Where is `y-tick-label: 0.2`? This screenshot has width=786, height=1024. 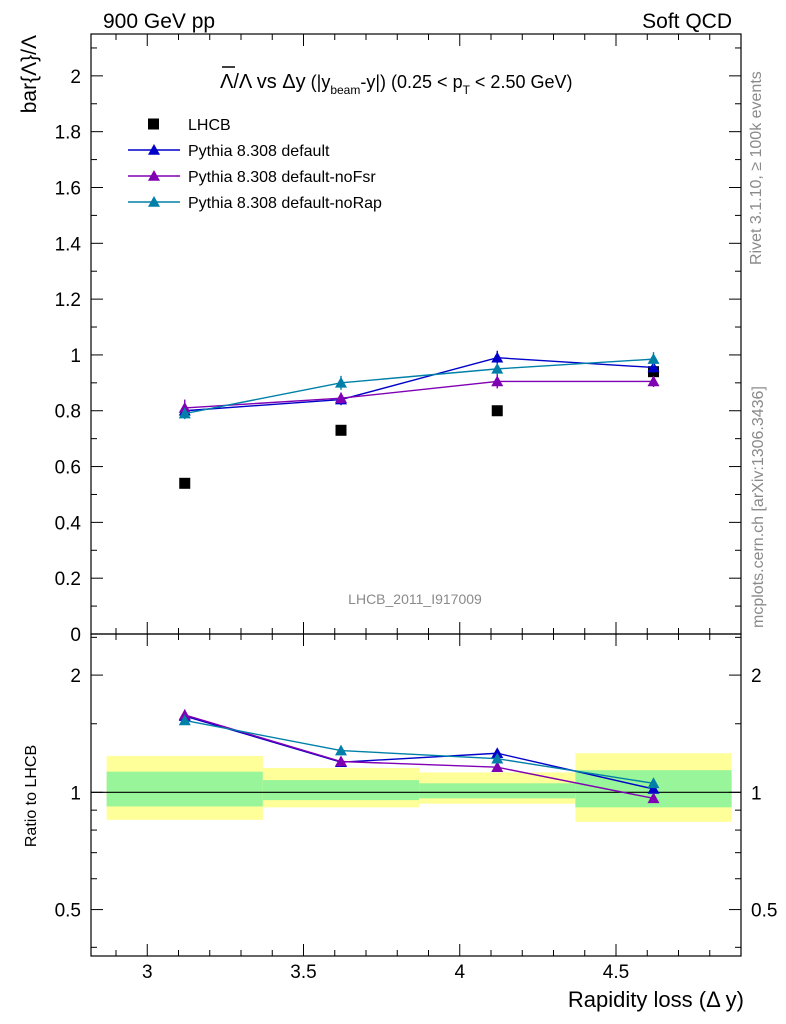 y-tick-label: 0.2 is located at coordinates (68, 579).